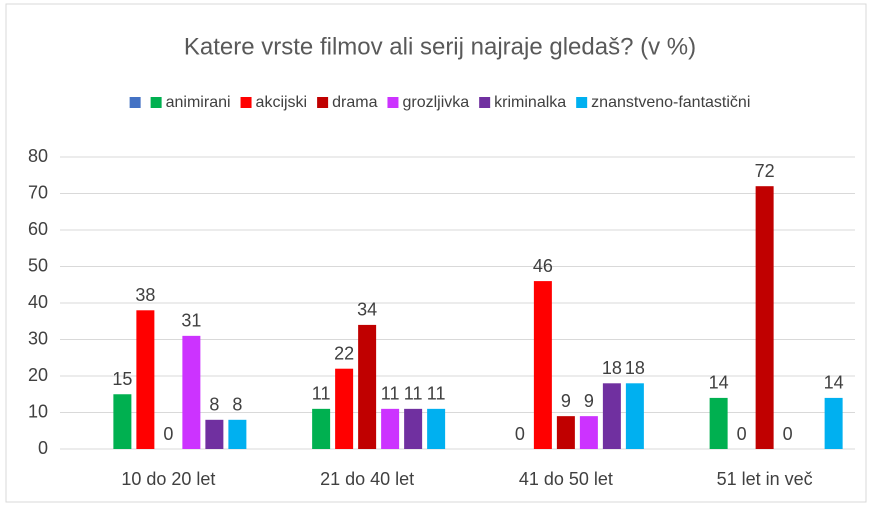  What do you see at coordinates (367, 479) in the screenshot?
I see `x-tick-label: 21 do 40 let` at bounding box center [367, 479].